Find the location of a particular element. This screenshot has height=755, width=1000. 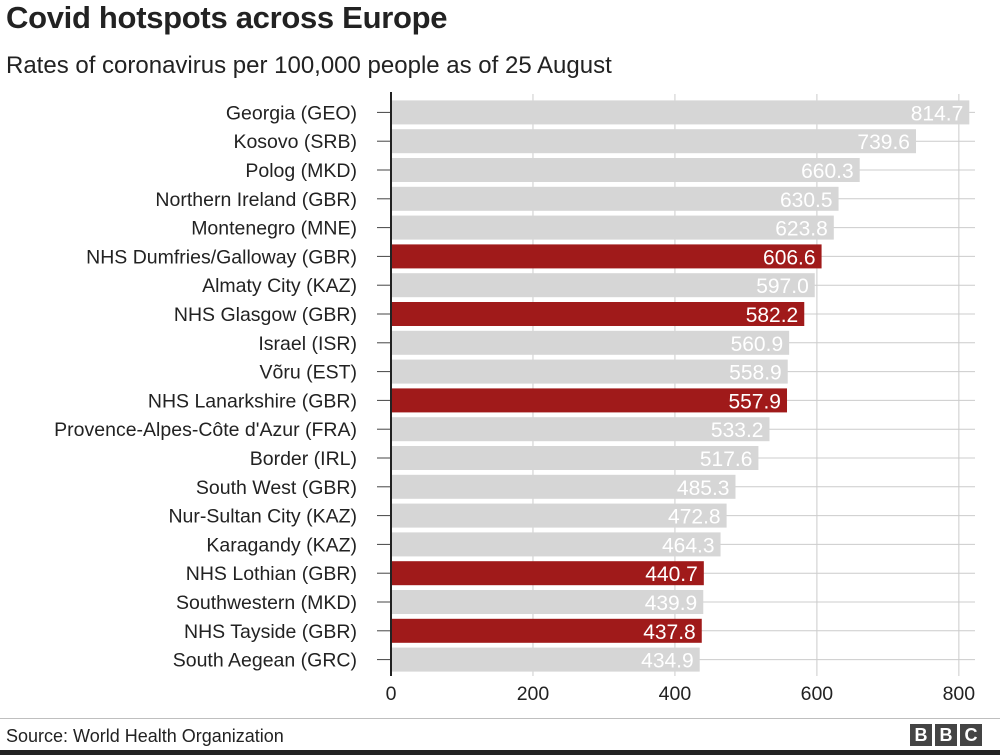

value-label: 739.6 is located at coordinates (883, 142).